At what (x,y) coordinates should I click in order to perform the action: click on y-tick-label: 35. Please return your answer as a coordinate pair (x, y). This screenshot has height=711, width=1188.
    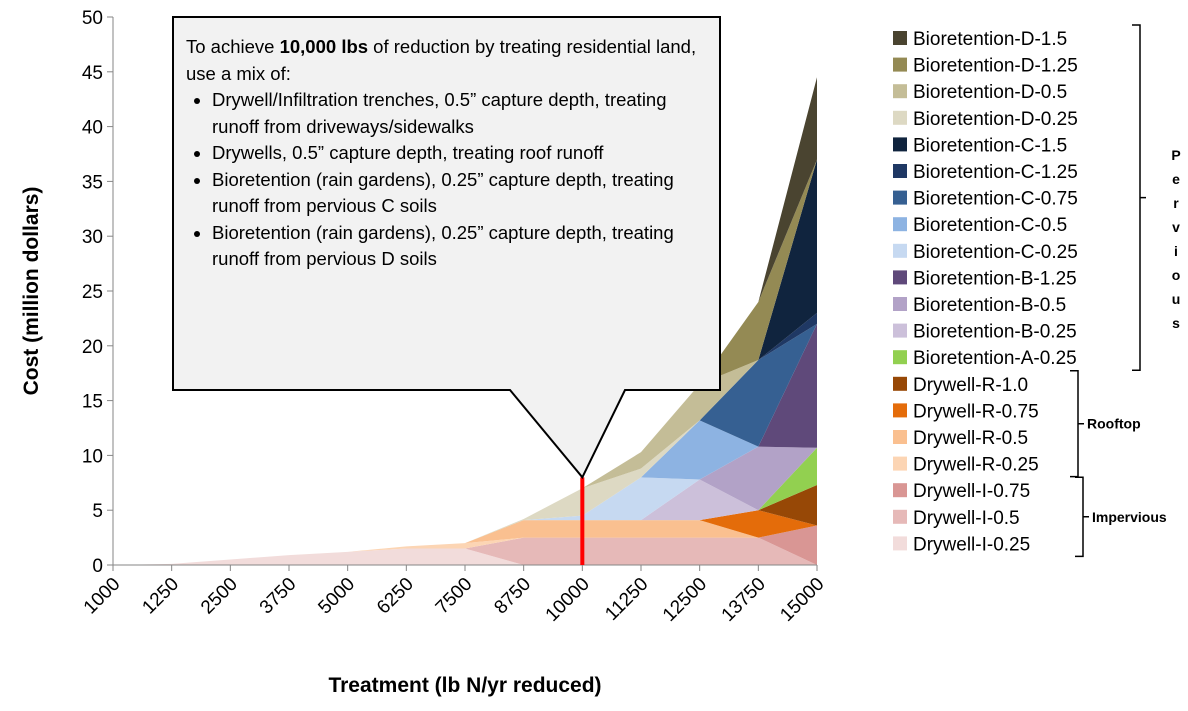
    Looking at the image, I should click on (92, 182).